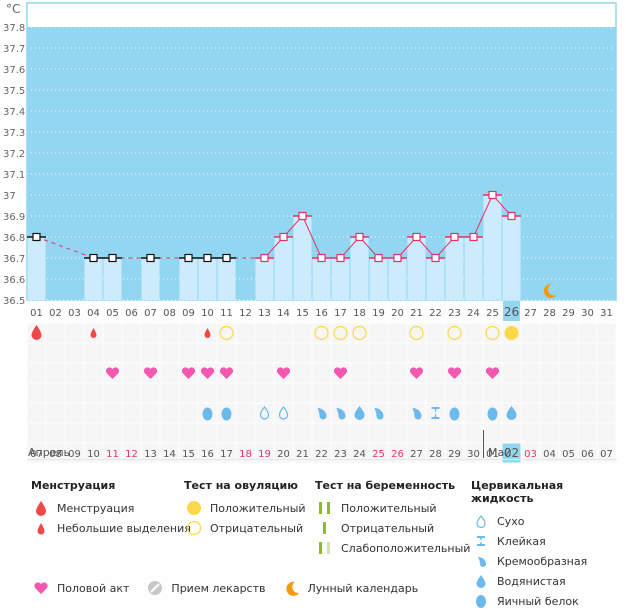  I want to click on x-tick-label: 10, so click(207, 313).